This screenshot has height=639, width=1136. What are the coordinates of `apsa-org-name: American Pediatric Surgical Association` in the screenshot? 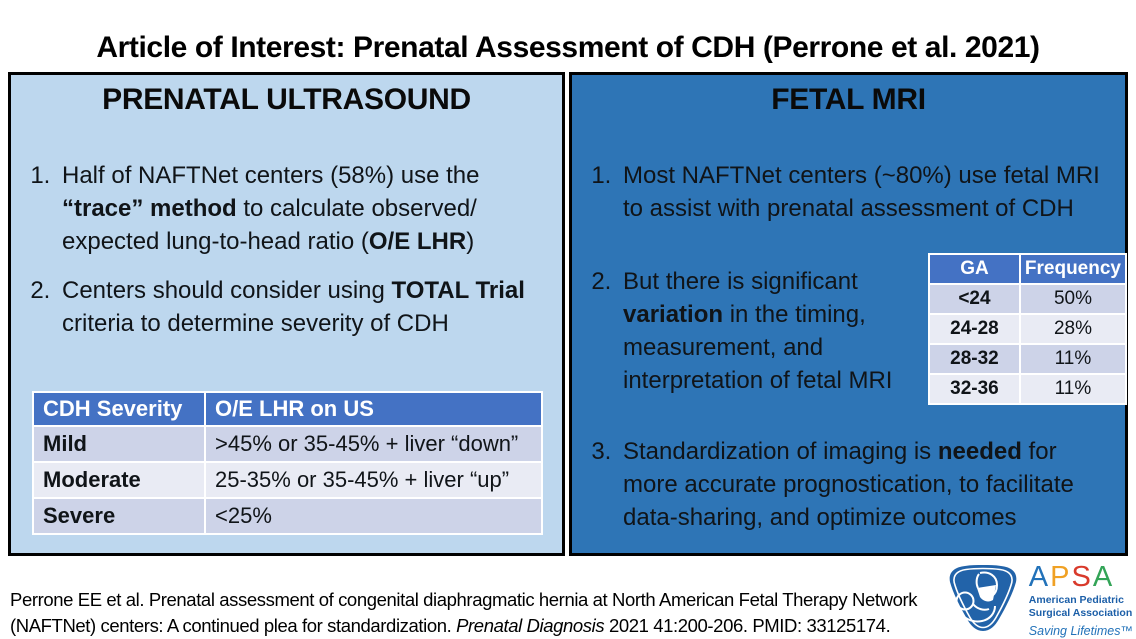 It's located at (1081, 606).